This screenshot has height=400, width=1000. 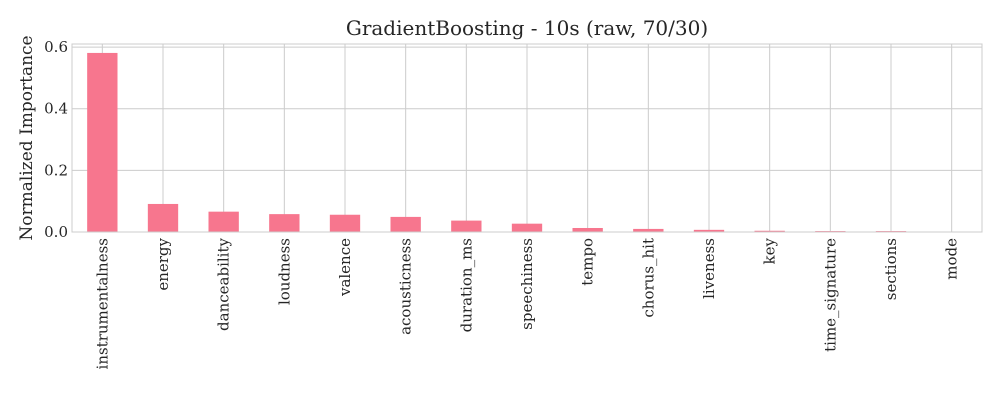 What do you see at coordinates (345, 223) in the screenshot?
I see `bar-valence` at bounding box center [345, 223].